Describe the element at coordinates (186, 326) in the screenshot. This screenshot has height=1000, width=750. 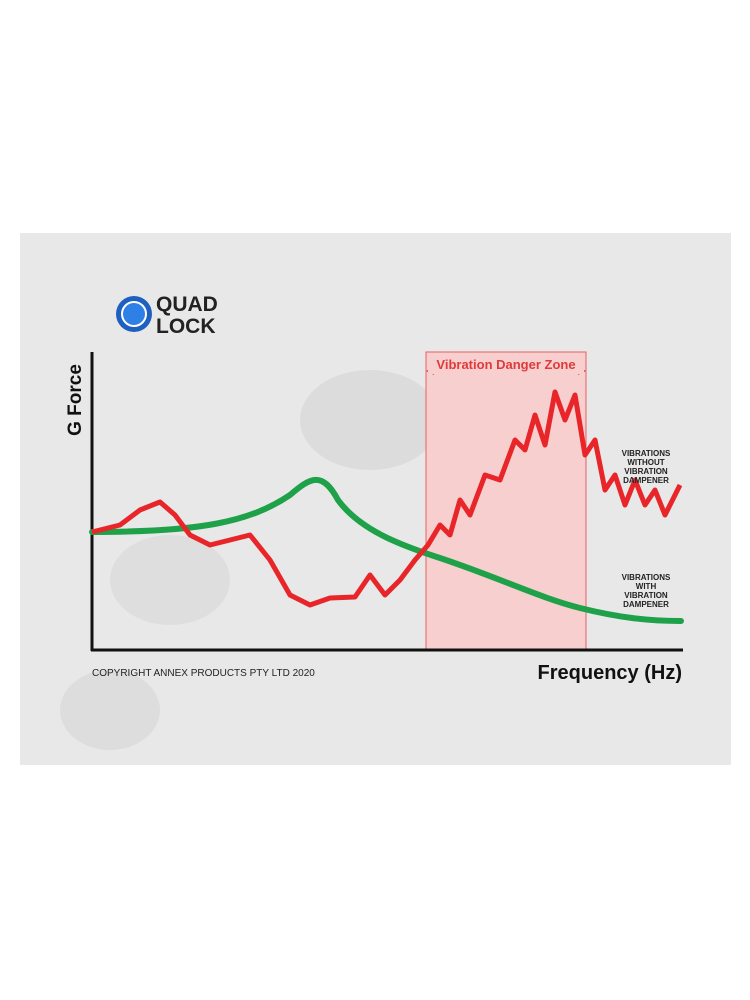
I see `logo-text: LOCK` at that location.